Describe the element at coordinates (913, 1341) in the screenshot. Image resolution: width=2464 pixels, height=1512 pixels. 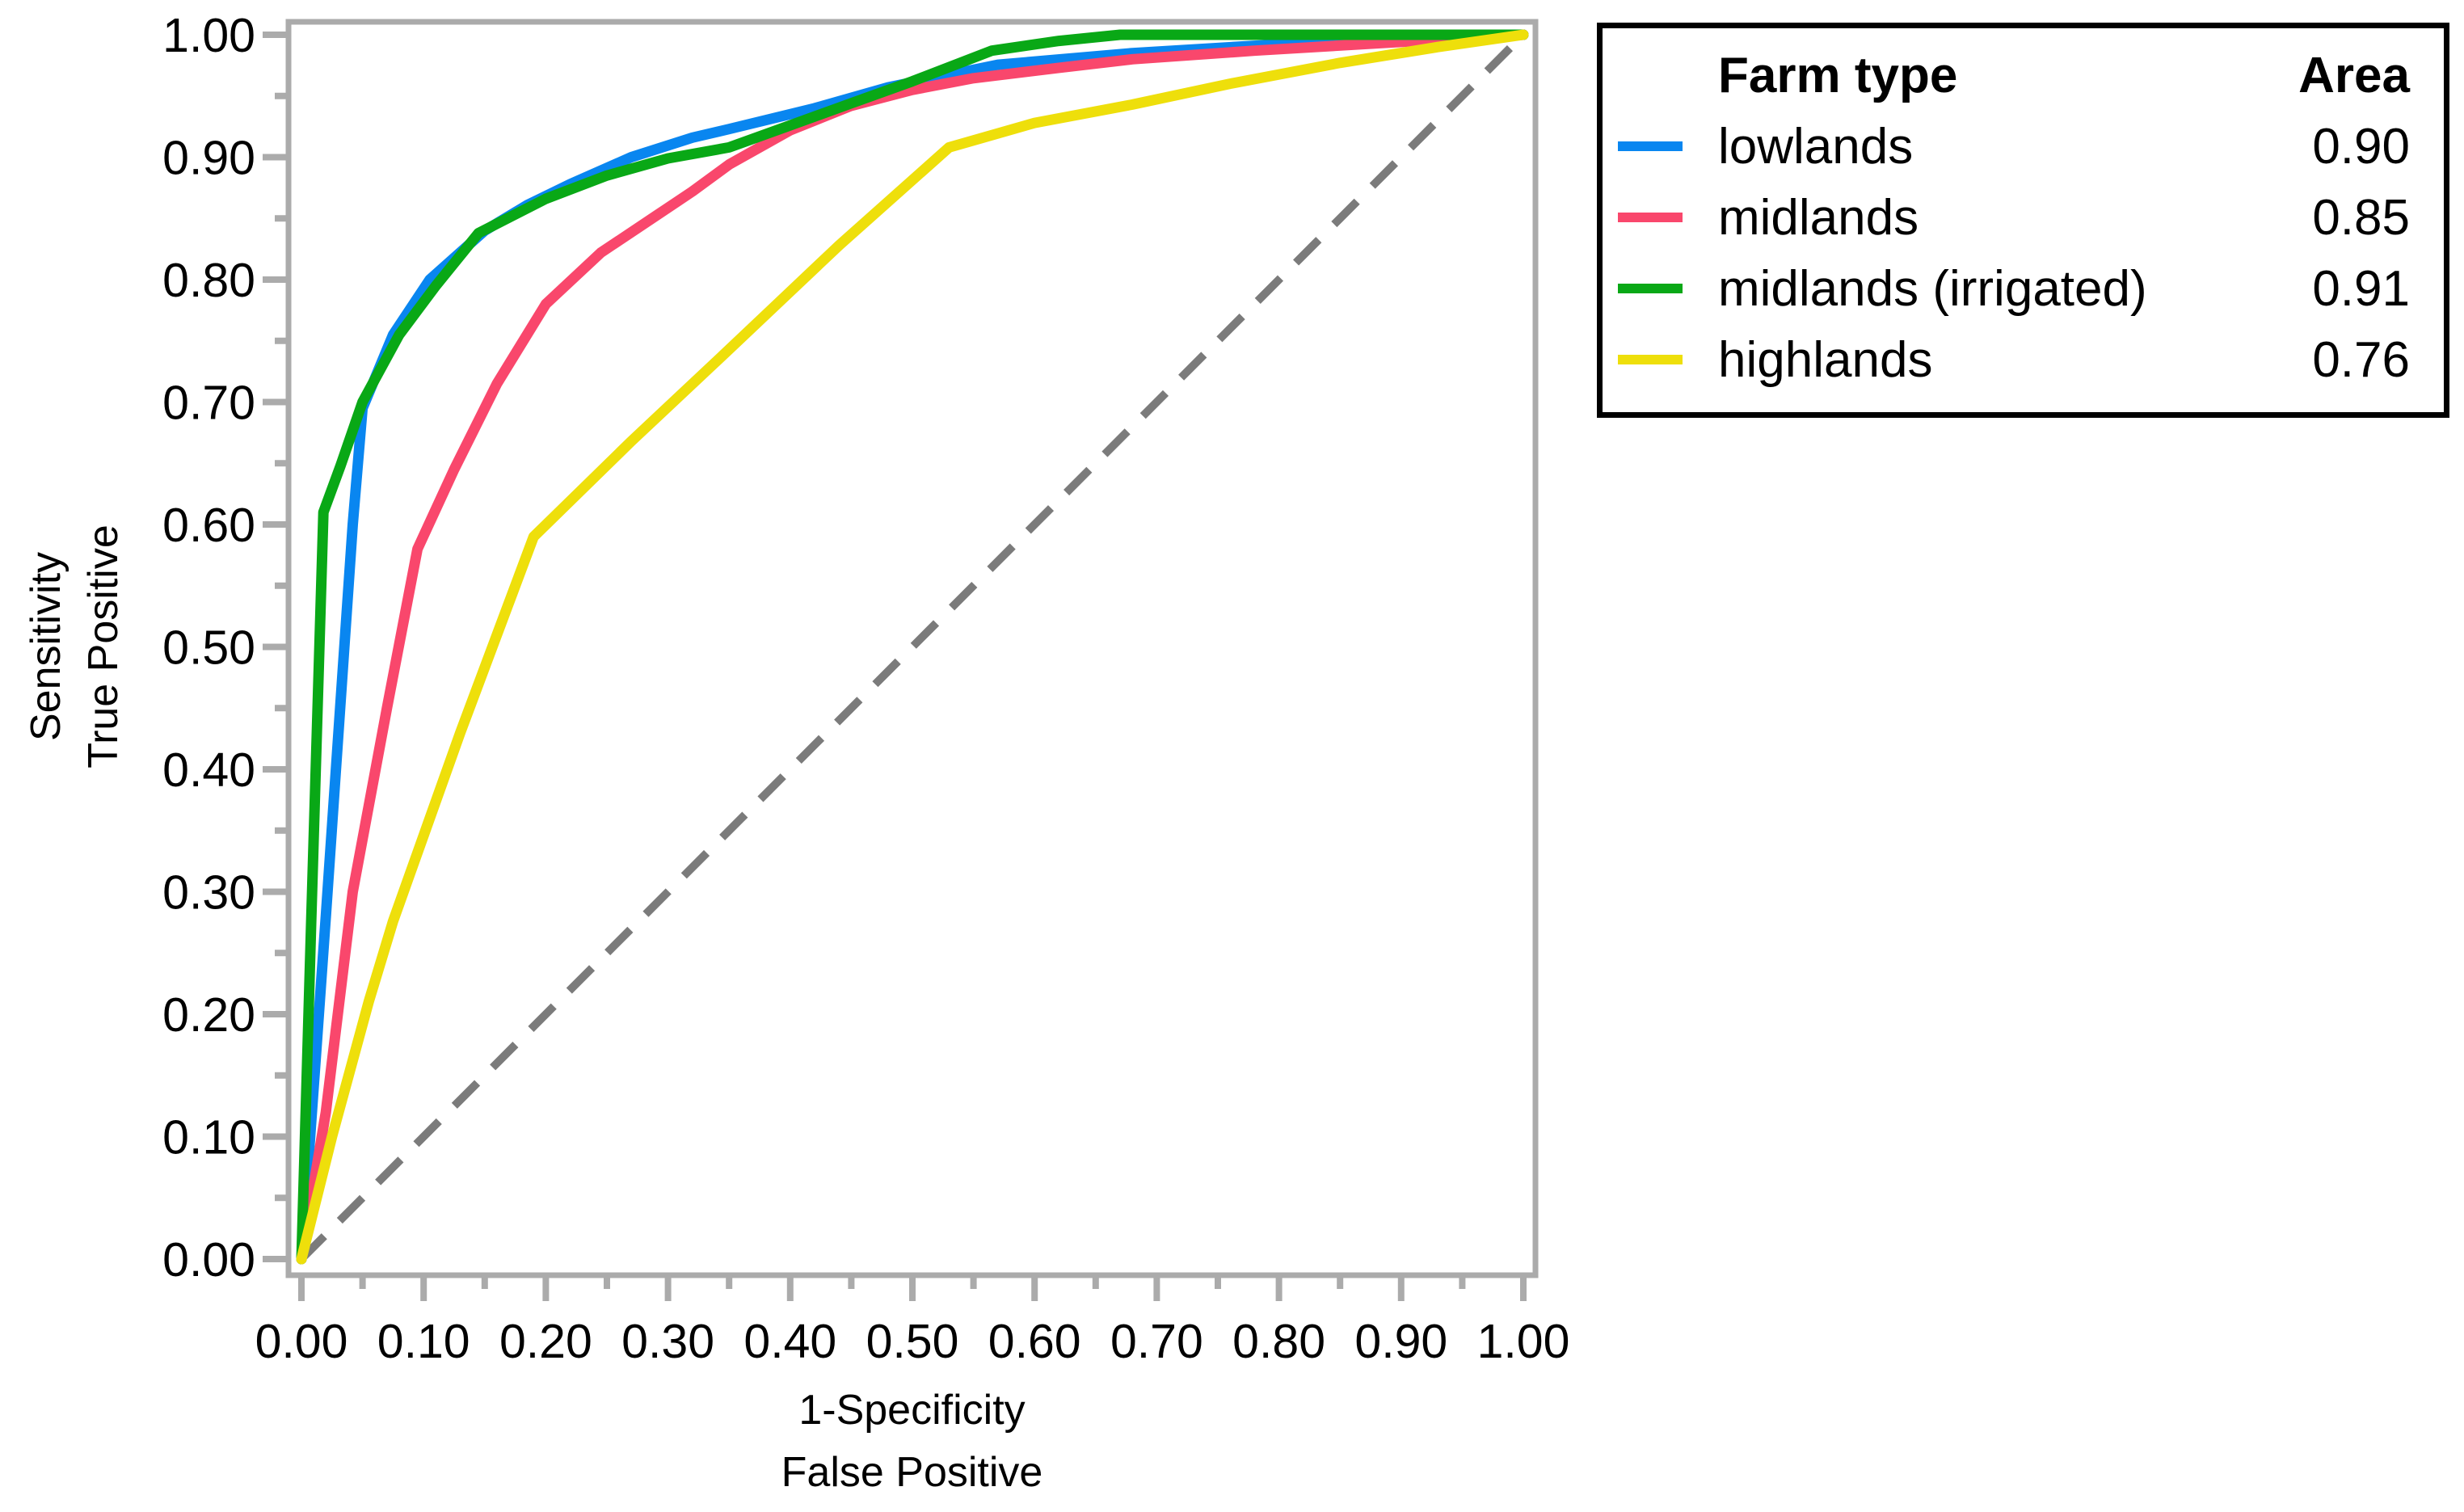
I see `x-tick-label: 0.50` at that location.